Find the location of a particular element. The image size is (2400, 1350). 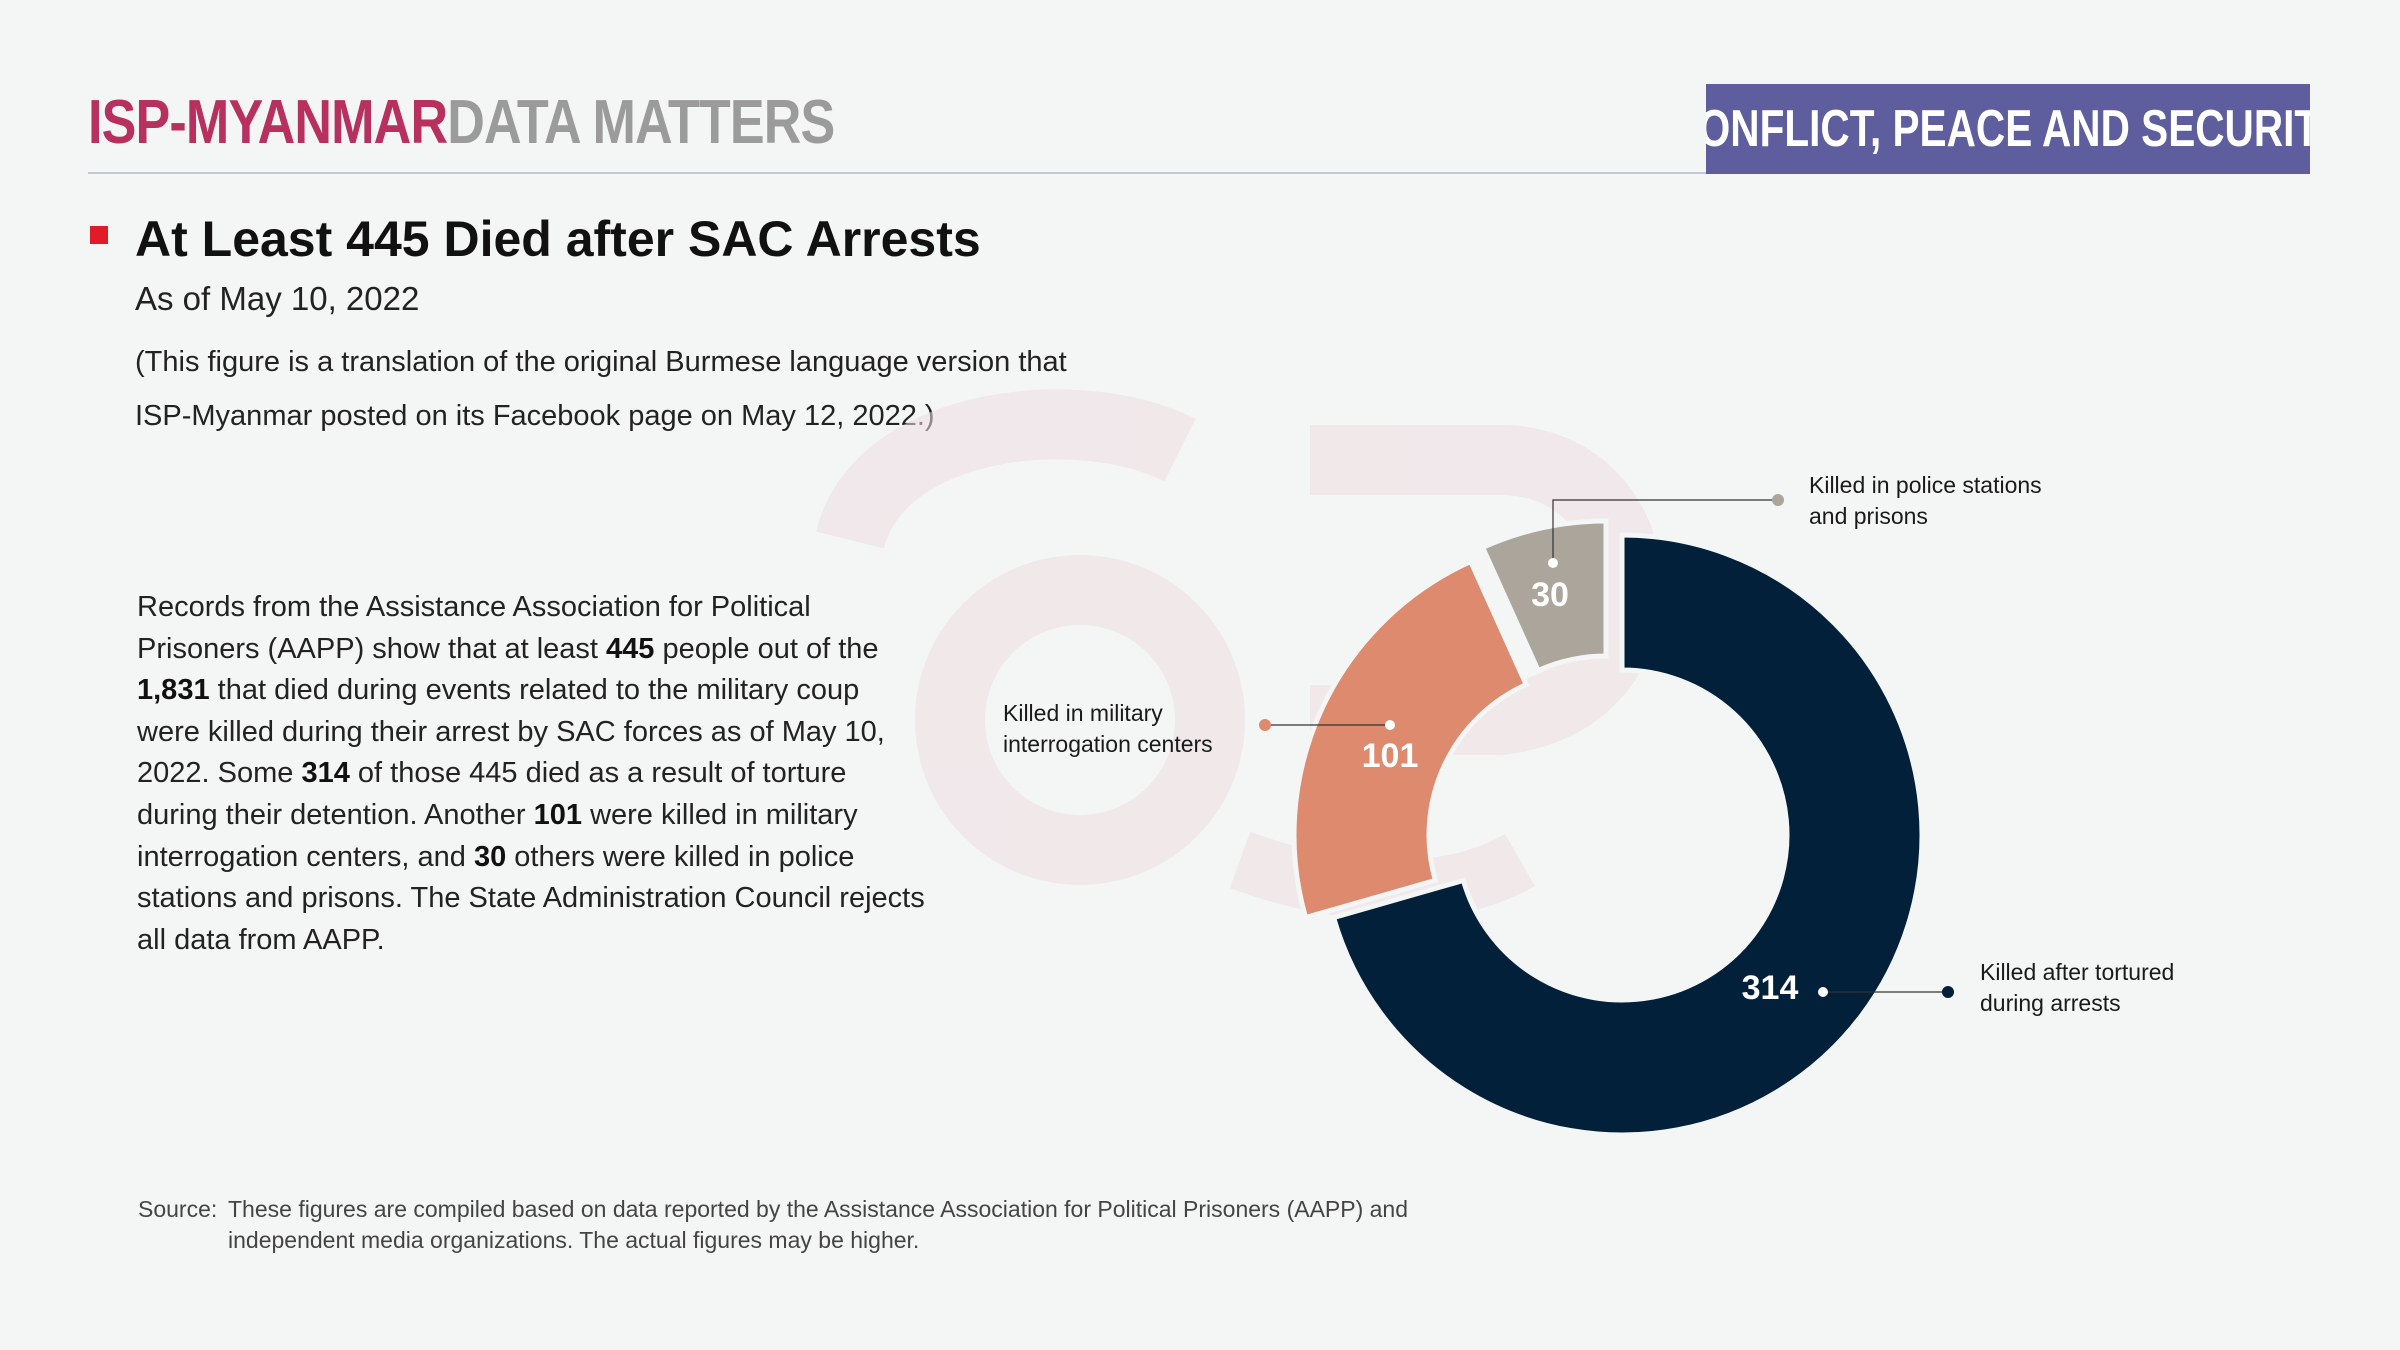

desc-figure: 30 is located at coordinates (490, 856).